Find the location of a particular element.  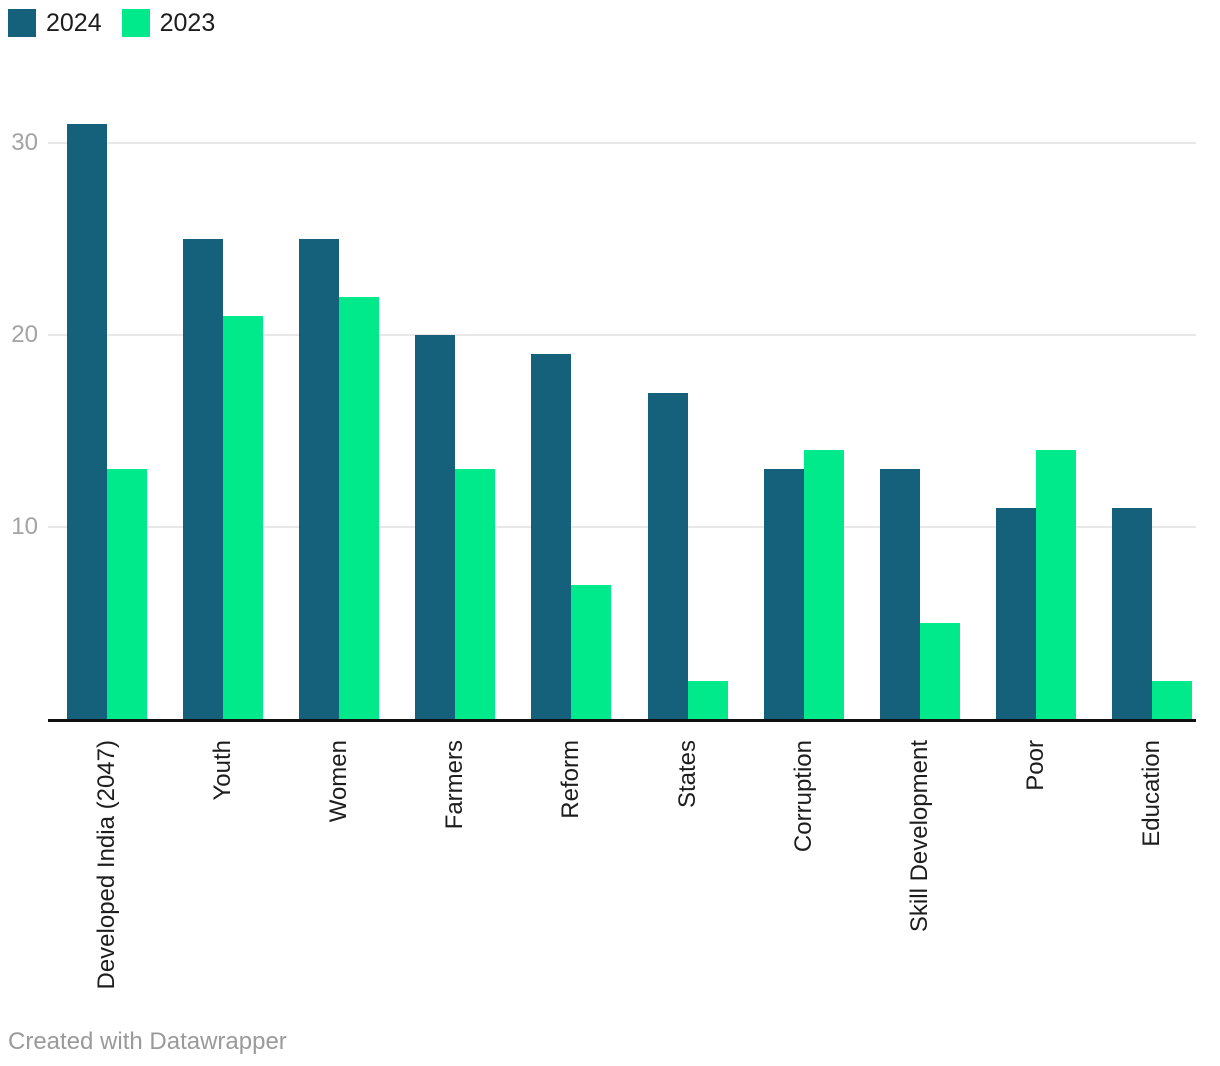

legend-label: 2024 is located at coordinates (74, 23).